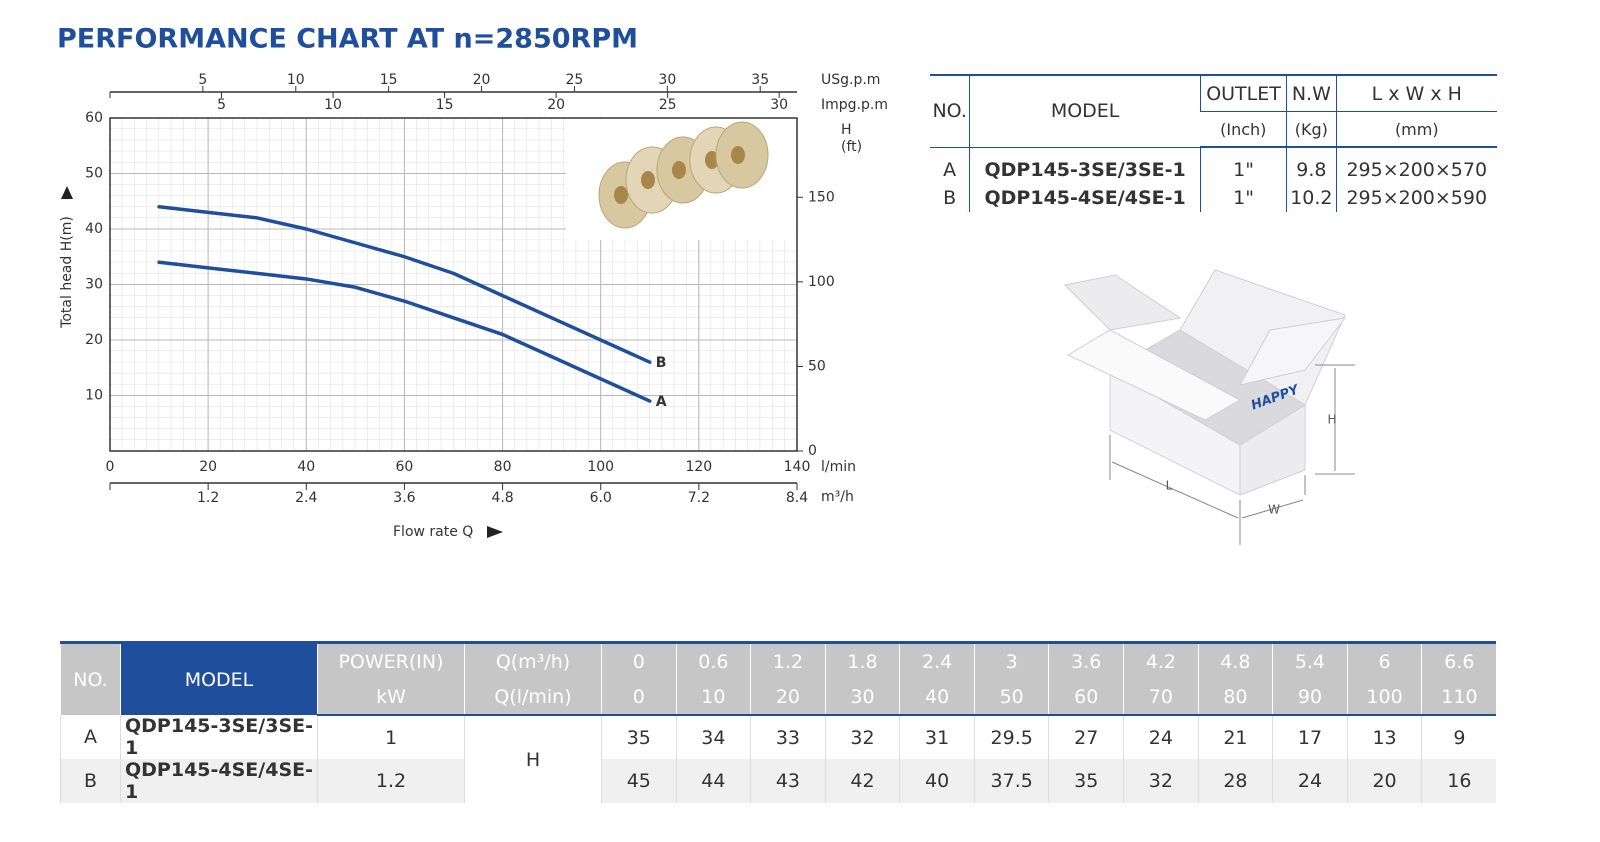 This screenshot has width=1600, height=842. I want to click on cell: 1", so click(1243, 165).